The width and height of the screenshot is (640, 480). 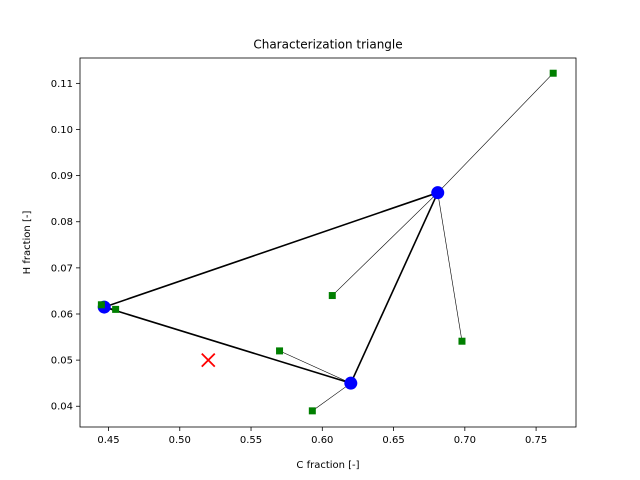 What do you see at coordinates (251, 440) in the screenshot?
I see `x-tick-label: 0.55` at bounding box center [251, 440].